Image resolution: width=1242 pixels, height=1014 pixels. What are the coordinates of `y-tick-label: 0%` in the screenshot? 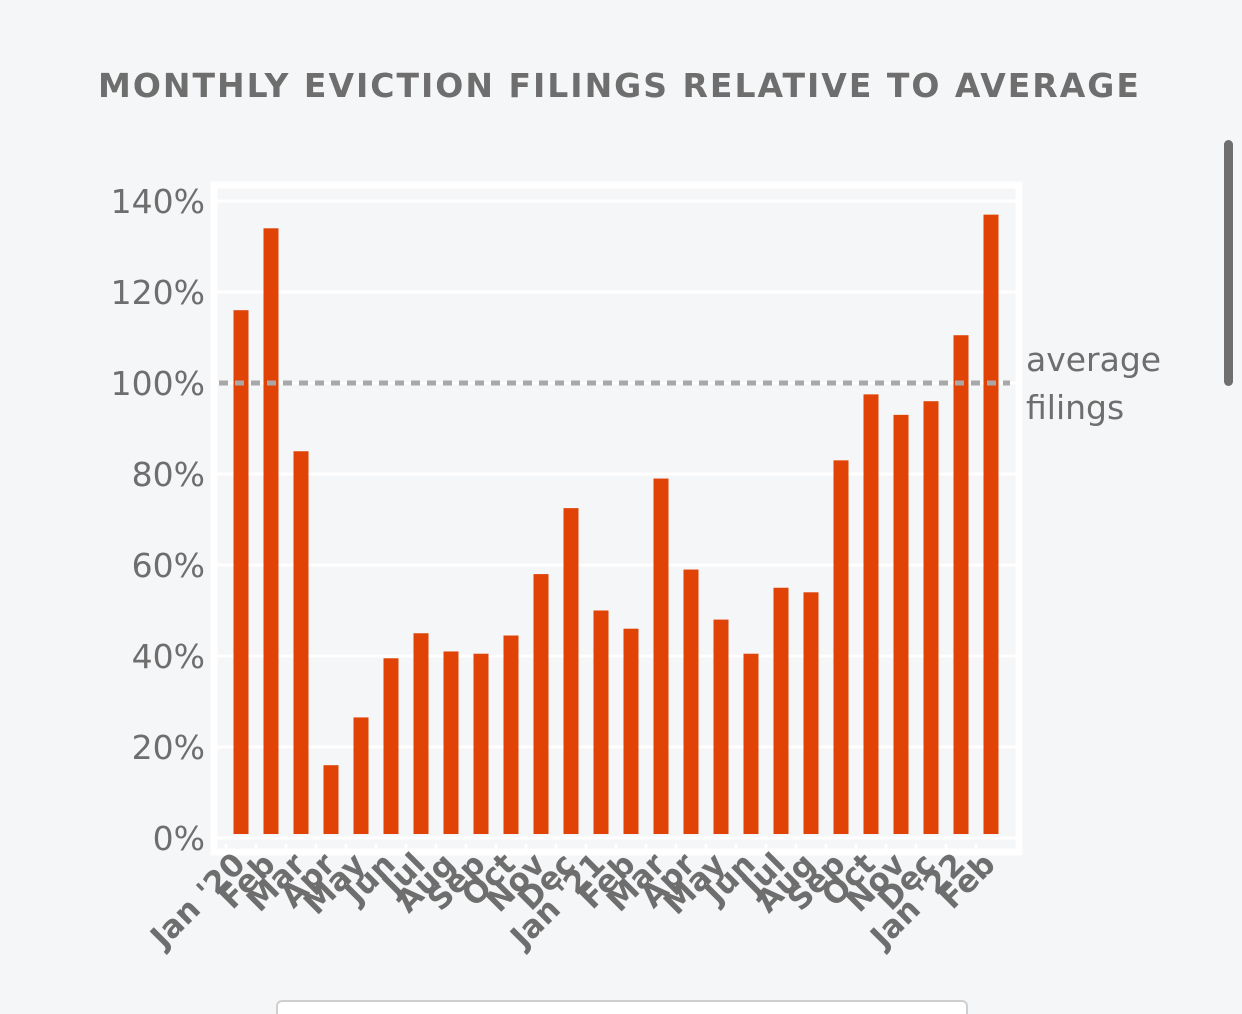 It's located at (179, 838).